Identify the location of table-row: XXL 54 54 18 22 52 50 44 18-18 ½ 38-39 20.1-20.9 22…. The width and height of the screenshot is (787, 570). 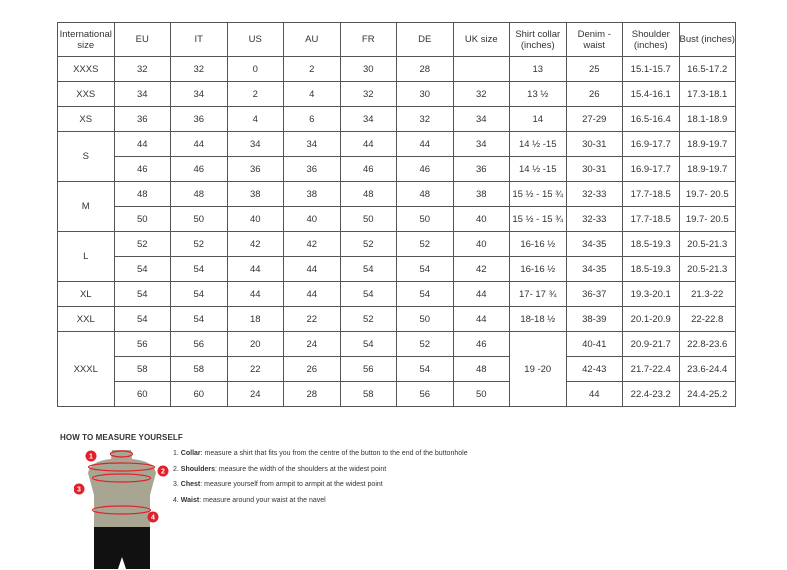
(396, 319).